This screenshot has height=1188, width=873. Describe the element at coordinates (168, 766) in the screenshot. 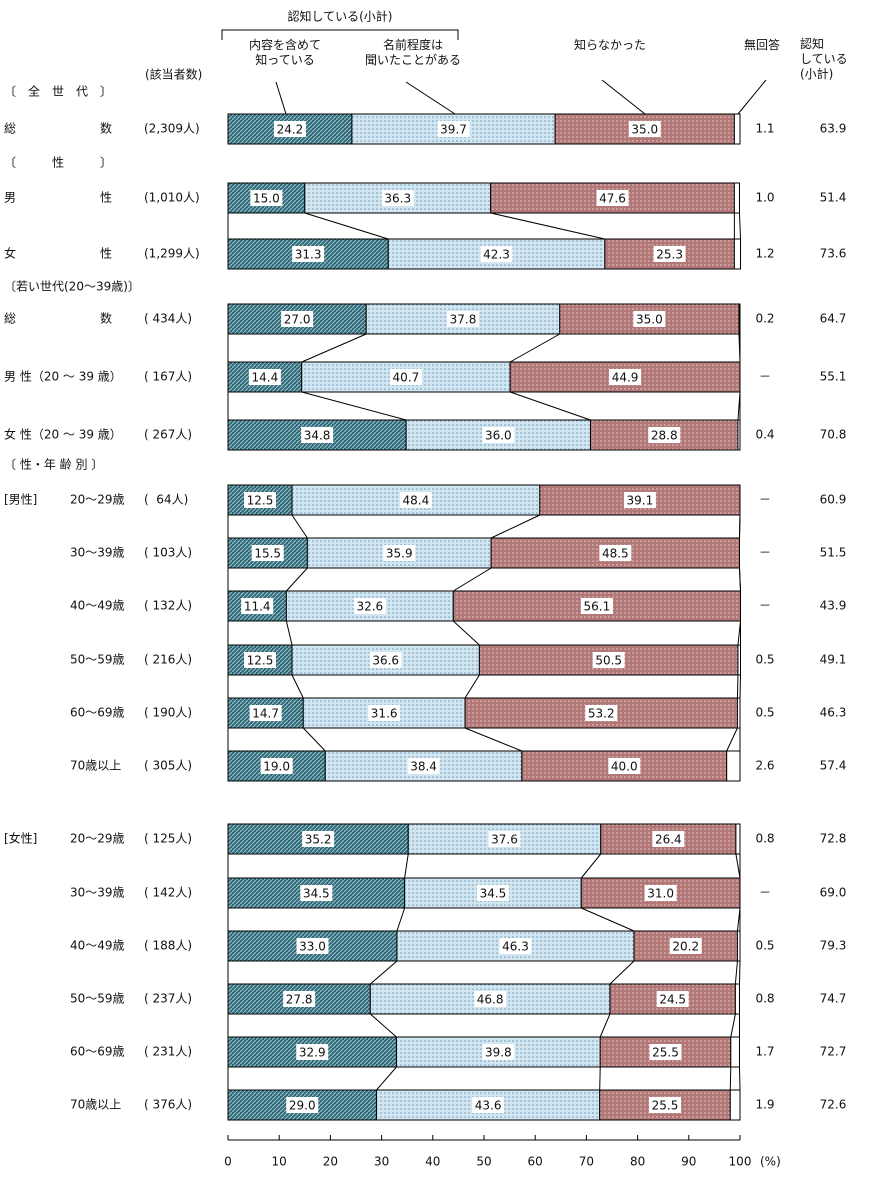

I see `row-count: ( 305人)` at that location.